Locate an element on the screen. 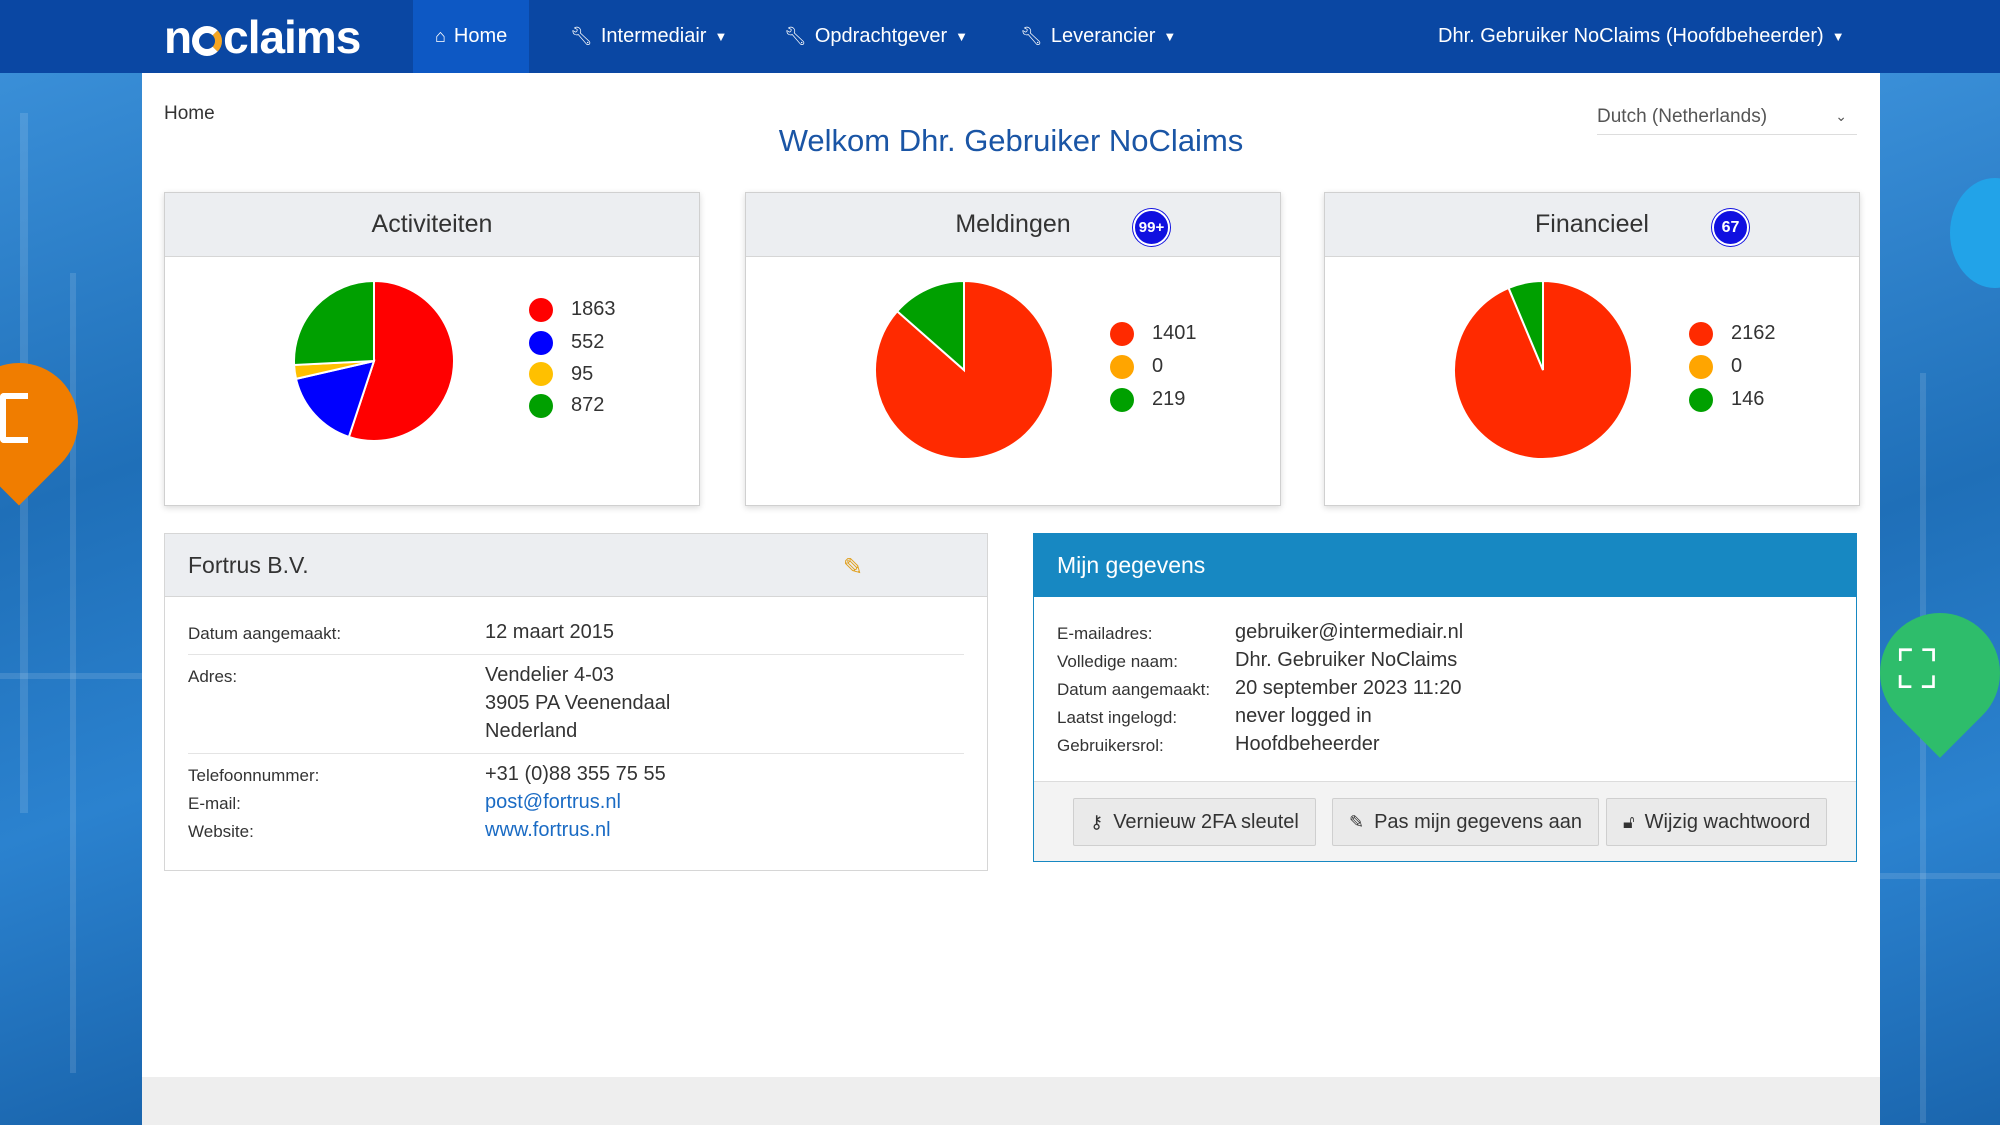 This screenshot has height=1125, width=2000. my-email-label: E-mailadres: is located at coordinates (1105, 633).